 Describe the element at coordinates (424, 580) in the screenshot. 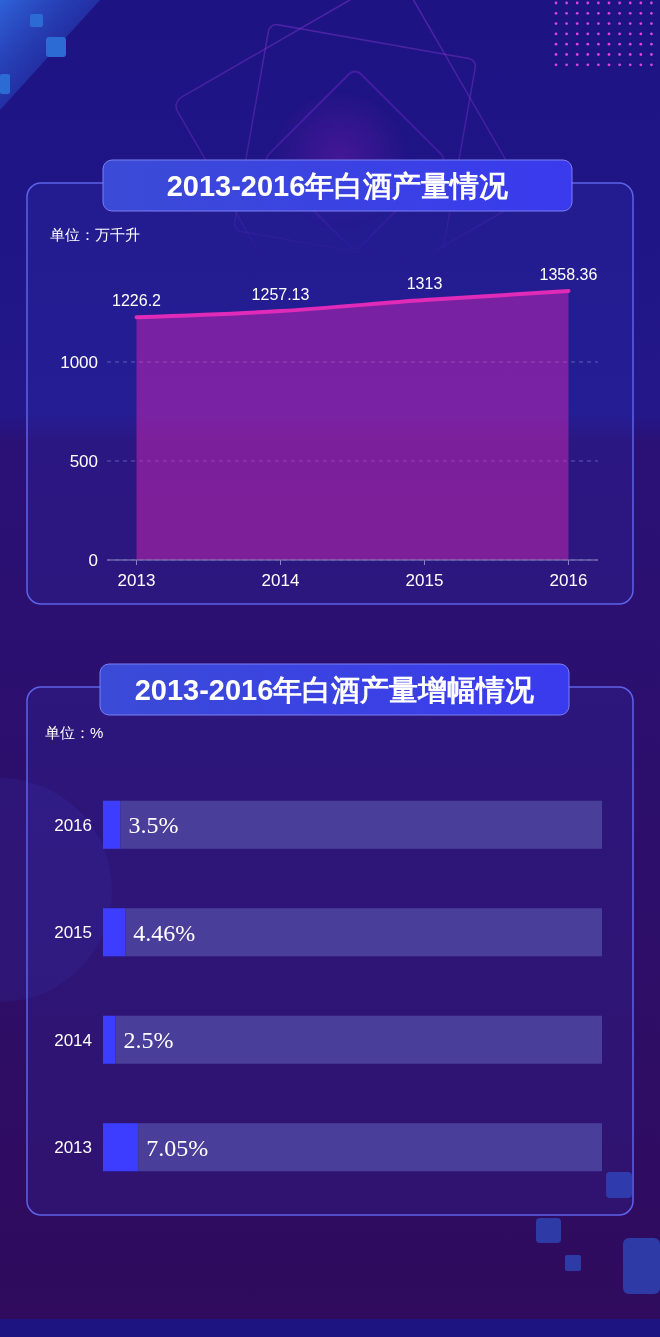

I see `x-tick-label: 2015` at that location.